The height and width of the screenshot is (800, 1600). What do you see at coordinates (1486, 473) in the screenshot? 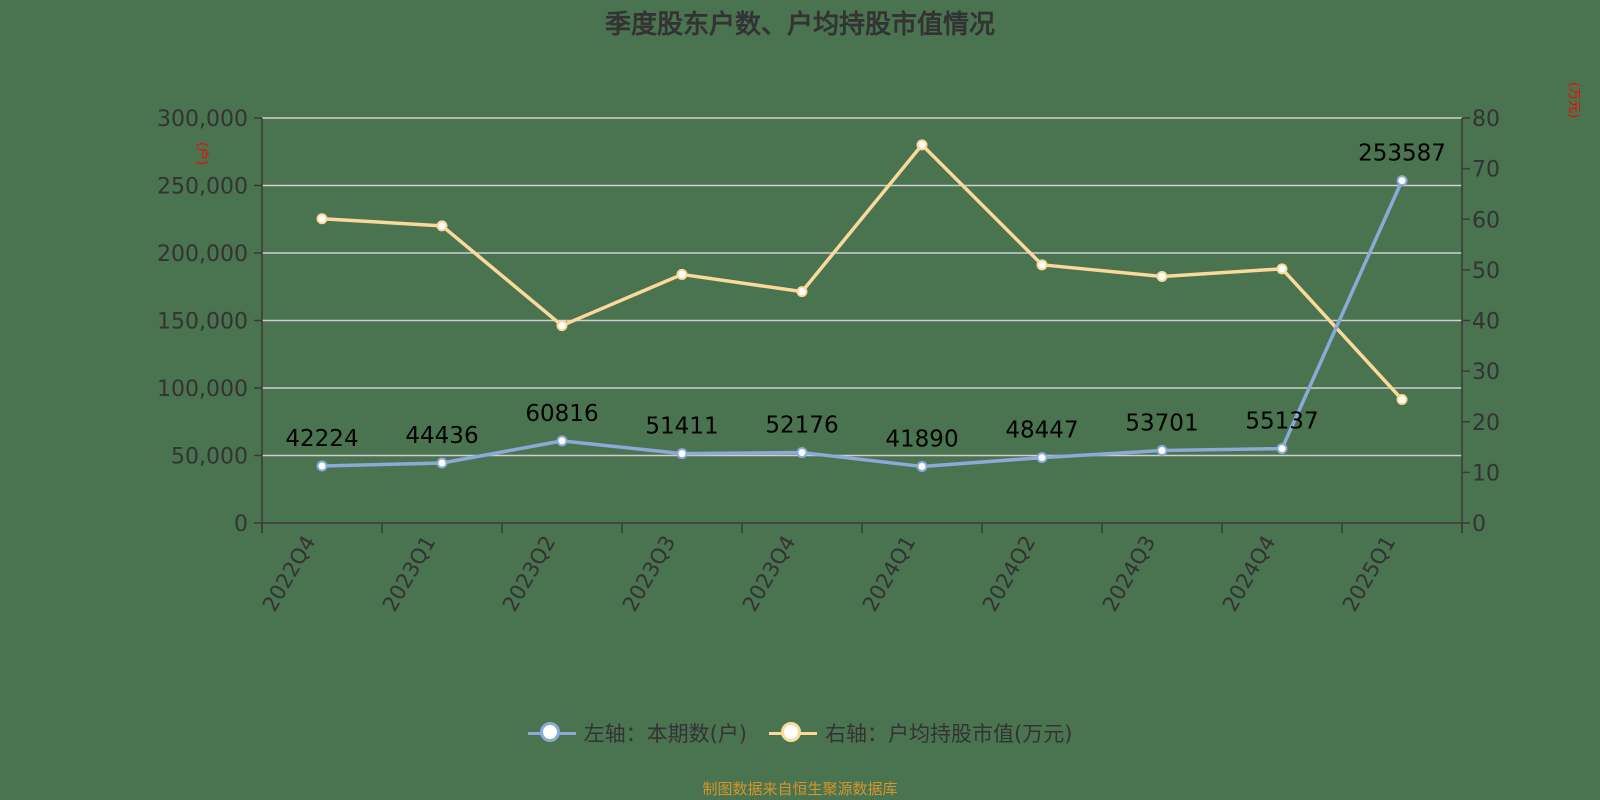
I see `svg-text: 10` at bounding box center [1486, 473].